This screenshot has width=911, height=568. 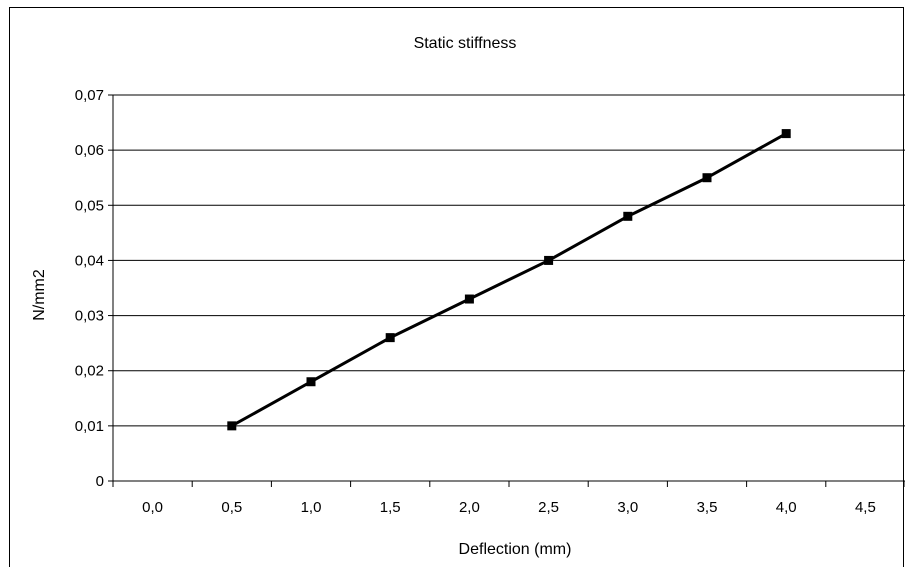 What do you see at coordinates (100, 481) in the screenshot?
I see `y-tick-label: 0` at bounding box center [100, 481].